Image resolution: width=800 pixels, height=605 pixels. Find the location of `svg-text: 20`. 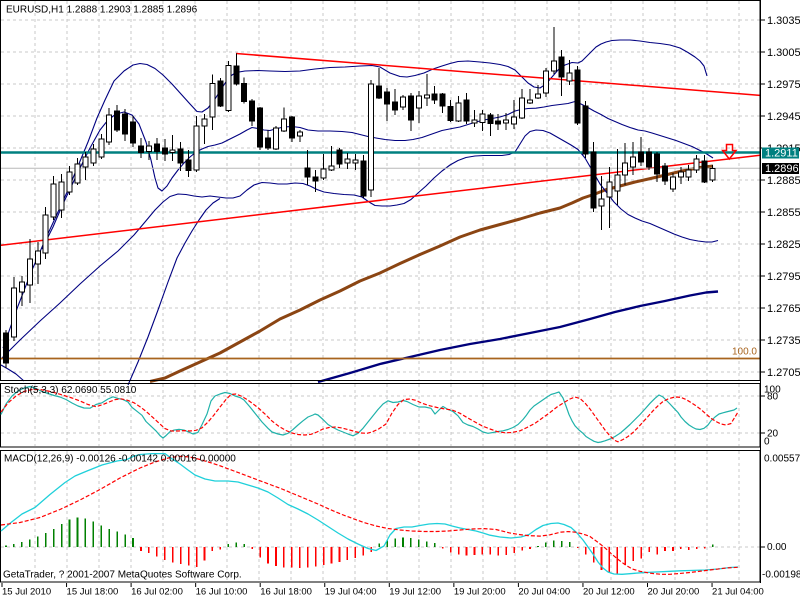

svg-text: 20 is located at coordinates (773, 434).